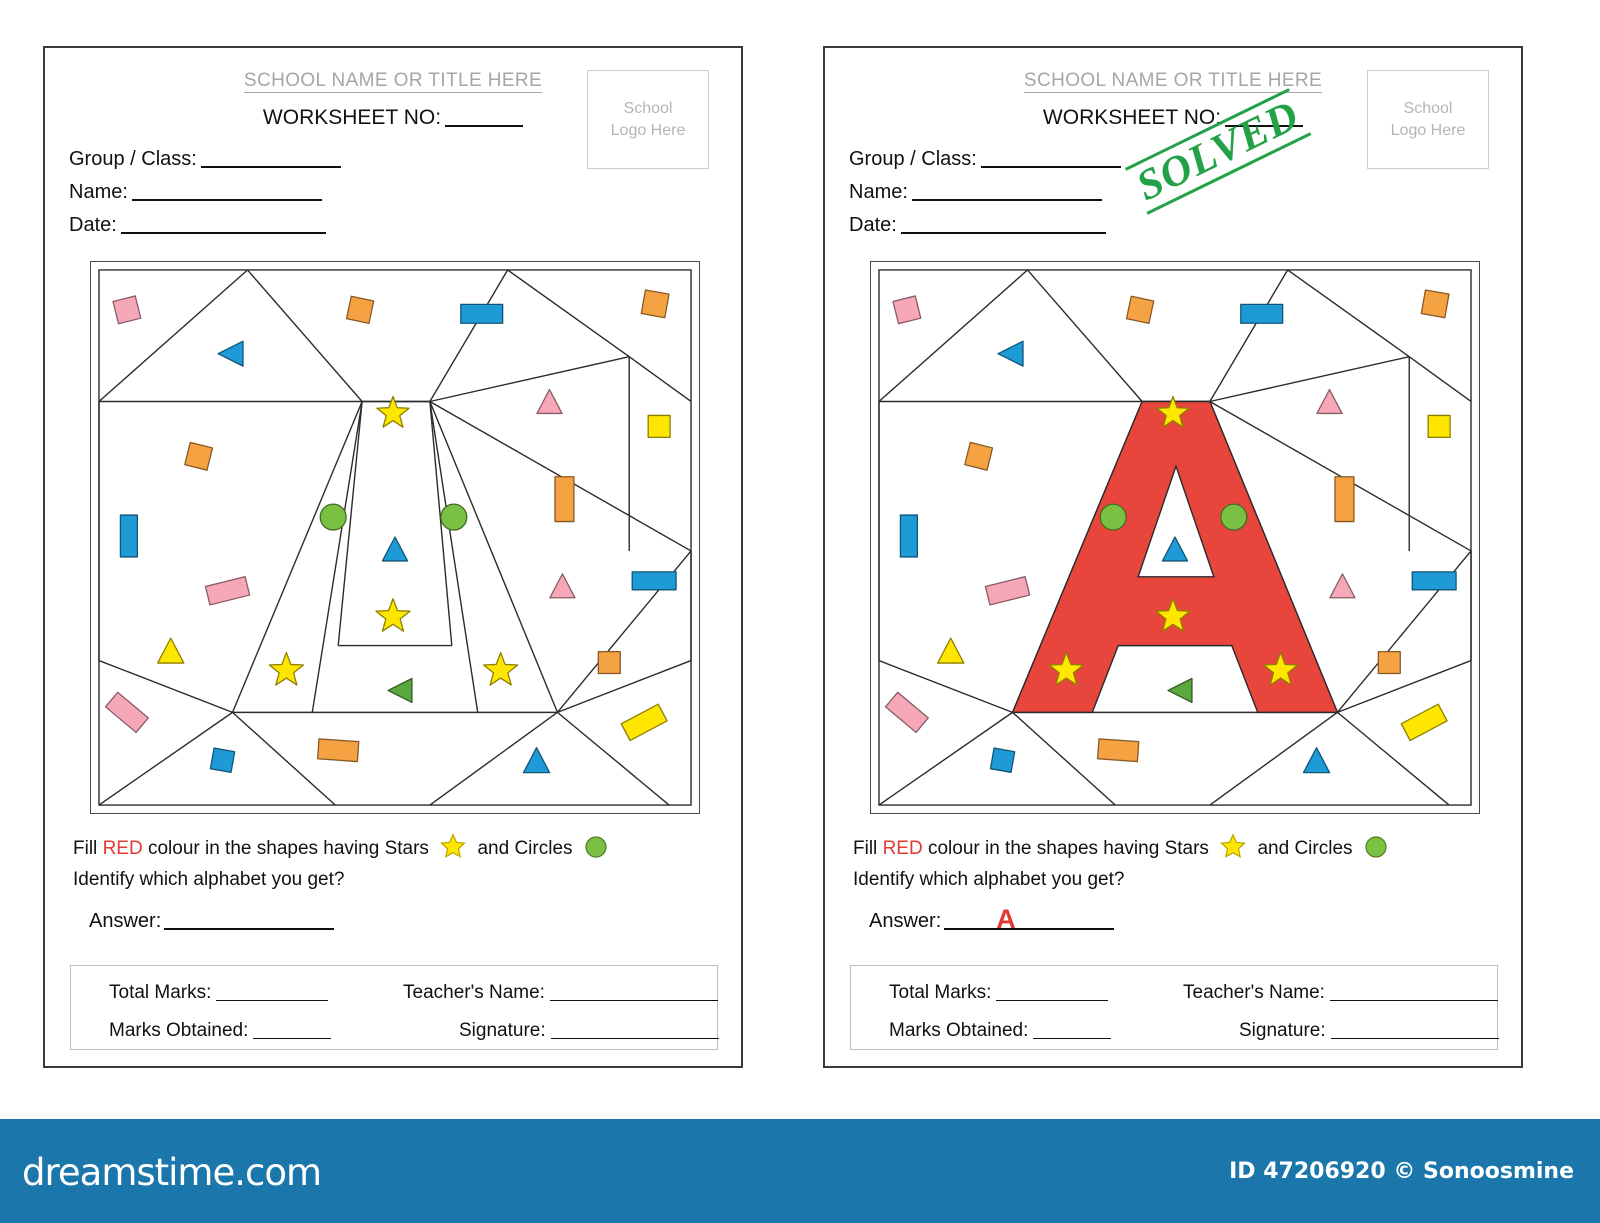 The width and height of the screenshot is (1600, 1223). Describe the element at coordinates (1233, 850) in the screenshot. I see `star-icon` at that location.